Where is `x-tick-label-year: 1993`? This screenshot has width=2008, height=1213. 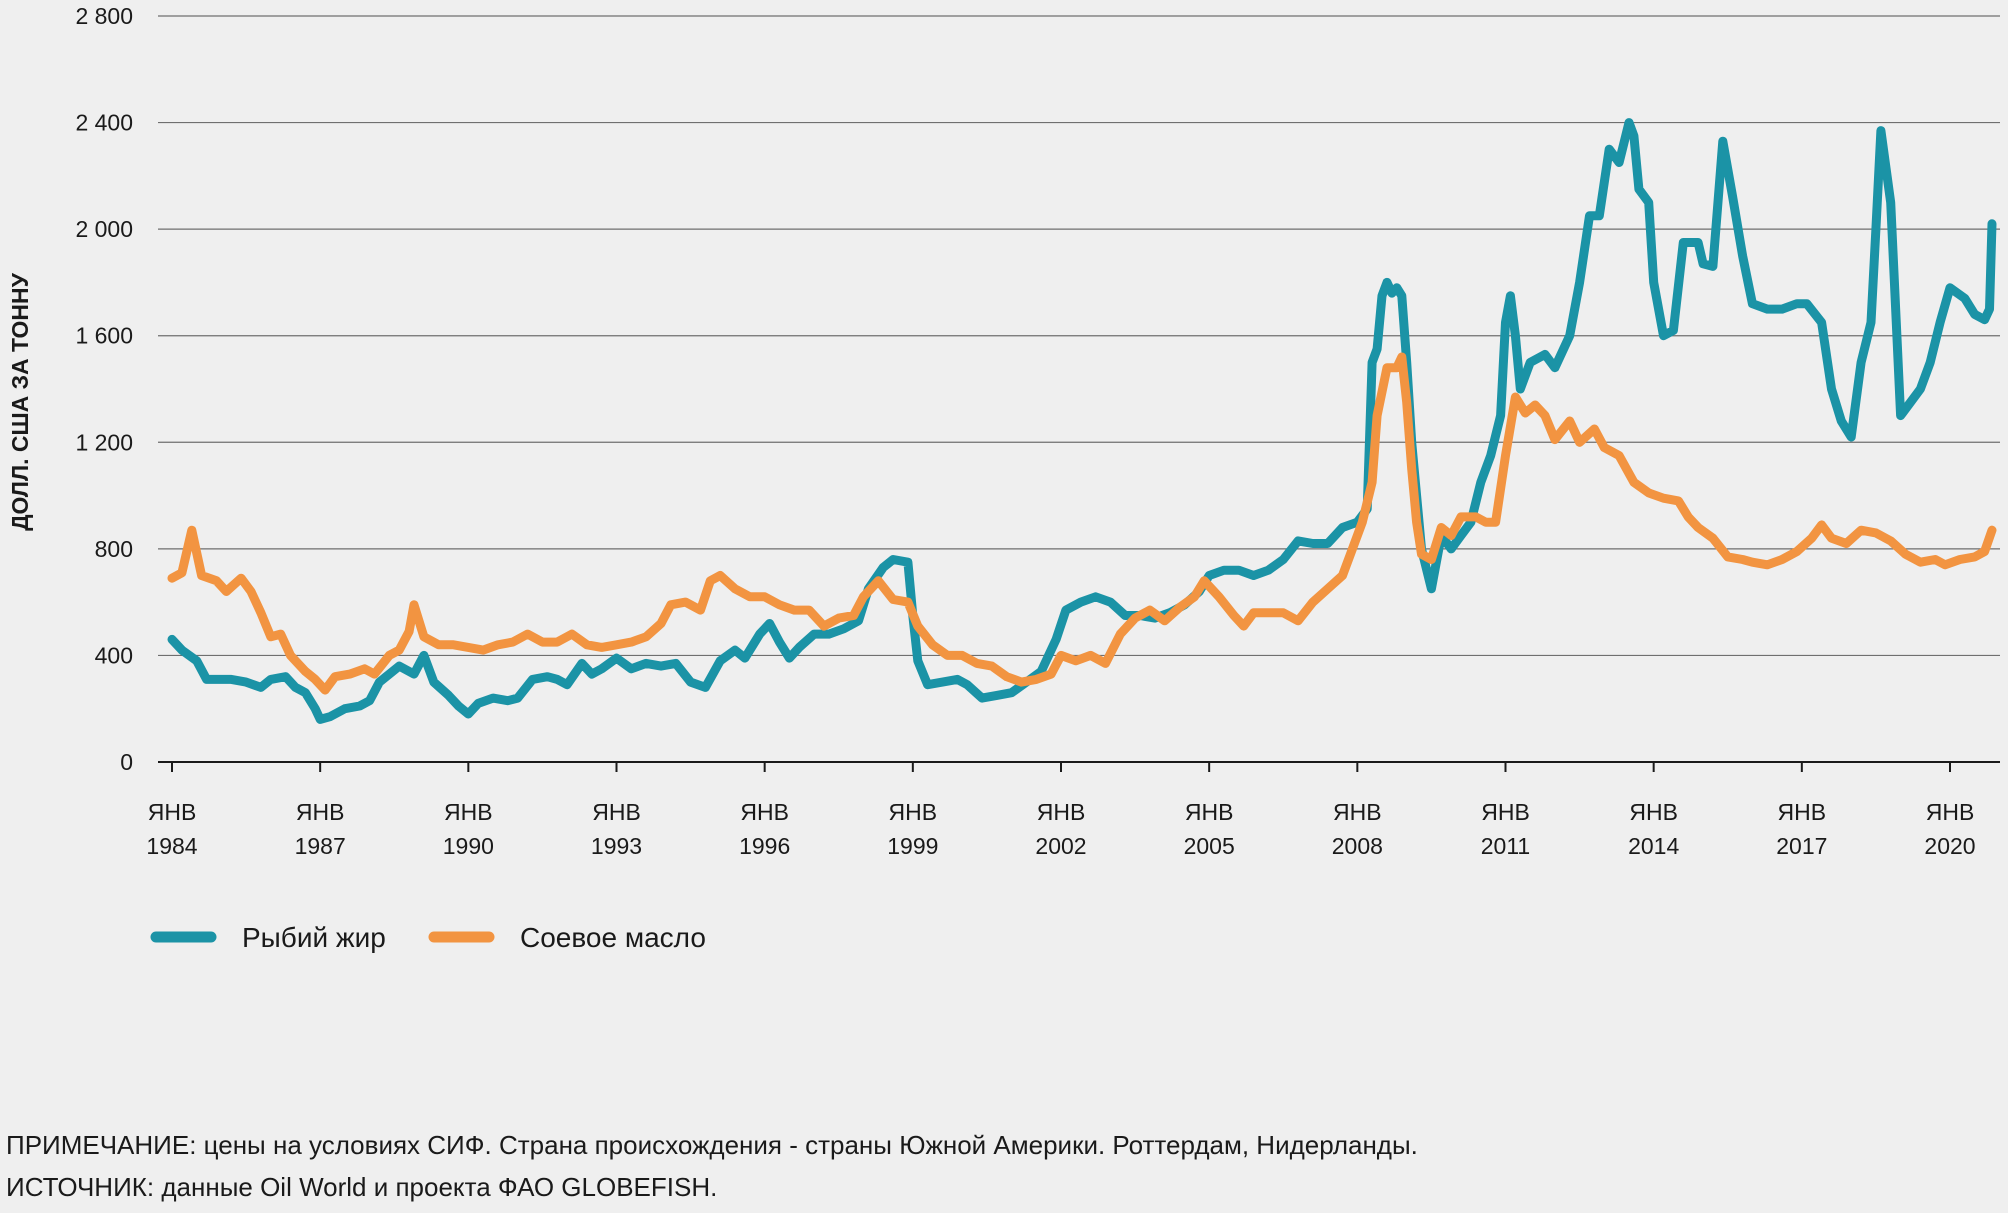 x-tick-label-year: 1993 is located at coordinates (616, 846).